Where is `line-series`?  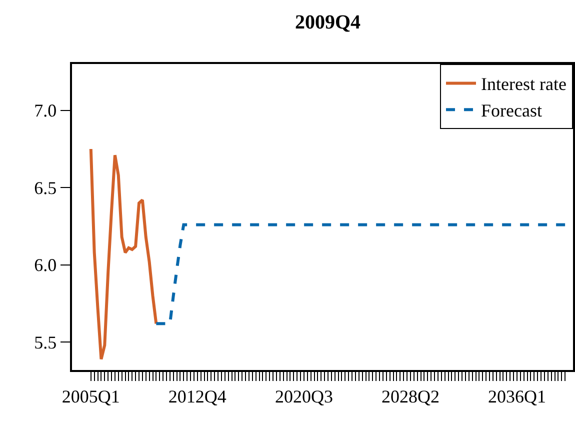
line-series is located at coordinates (123, 254).